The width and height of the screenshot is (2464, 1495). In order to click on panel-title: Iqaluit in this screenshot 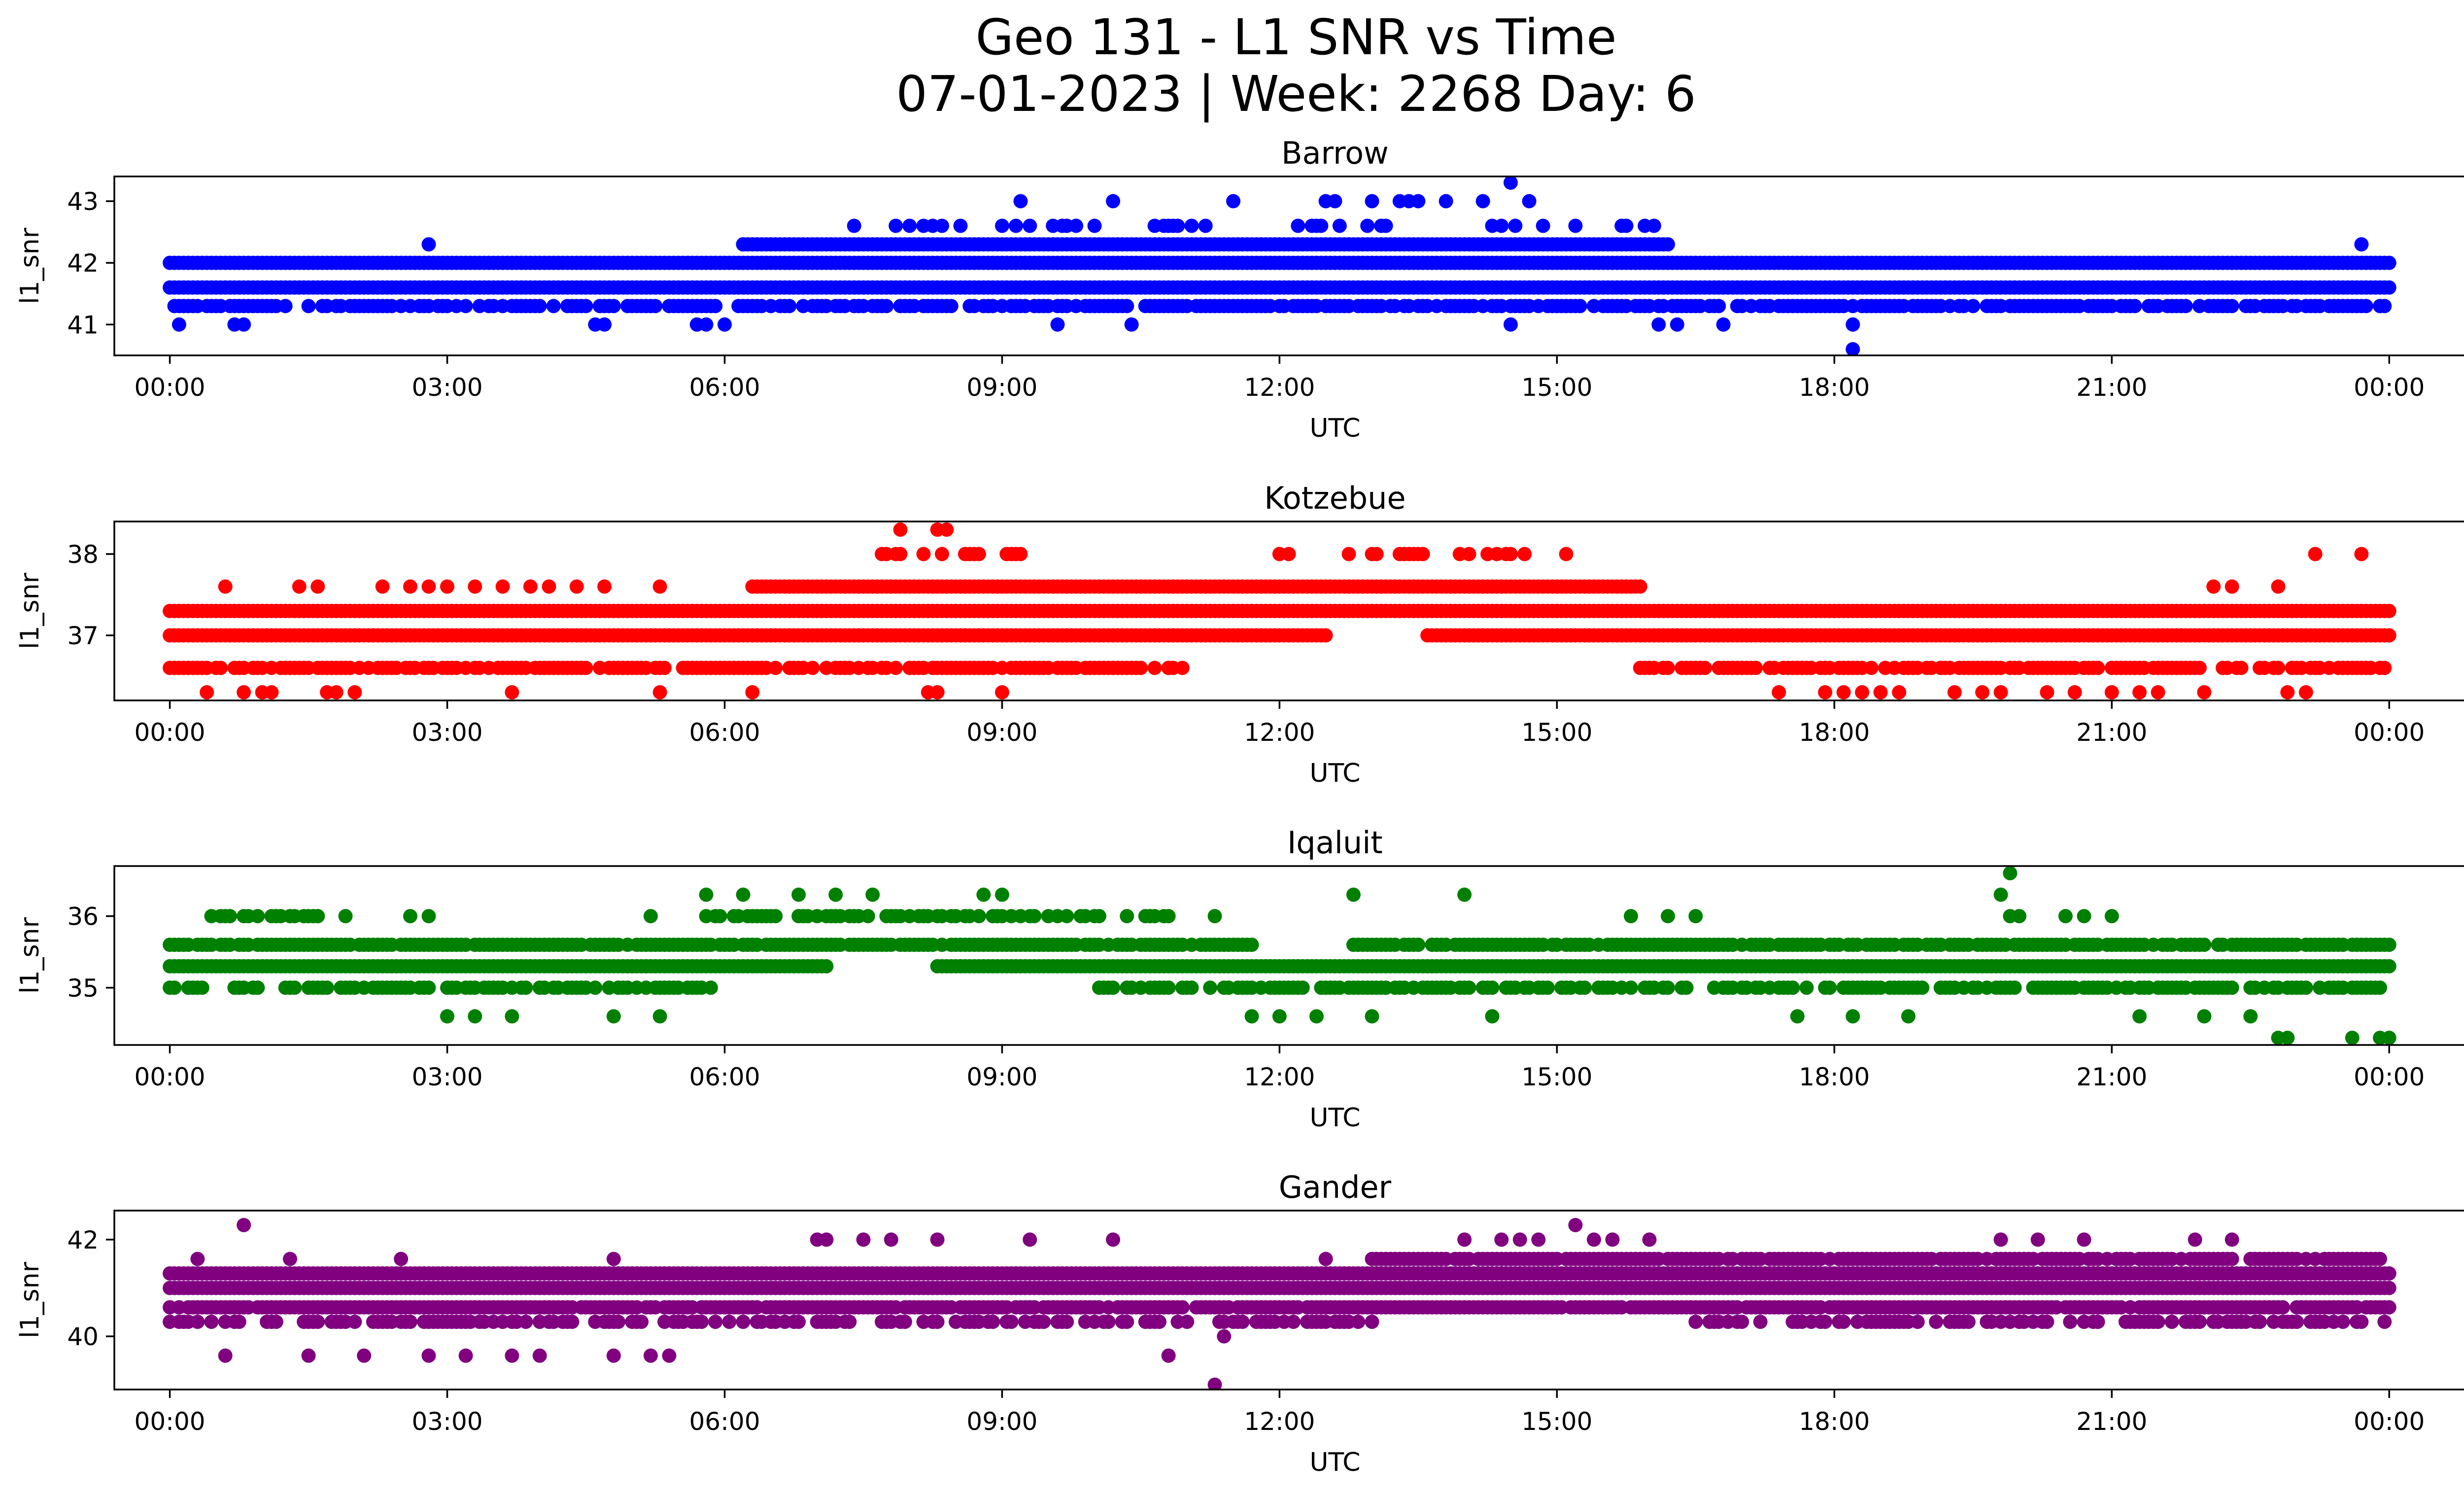, I will do `click(1335, 843)`.